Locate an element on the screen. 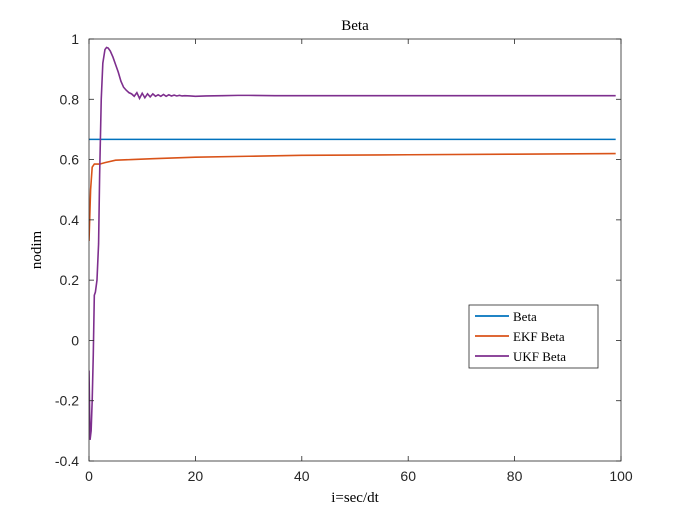 The height and width of the screenshot is (516, 688). x-tick-label: 80 is located at coordinates (515, 476).